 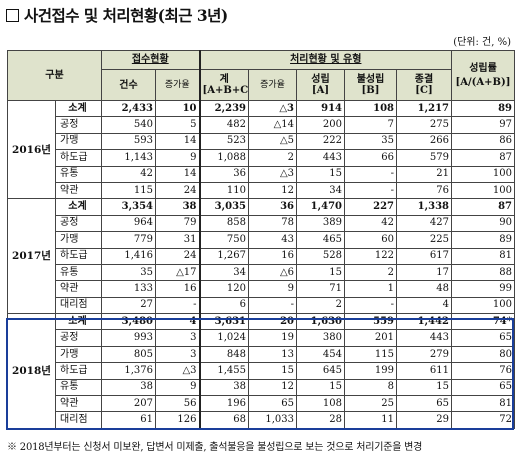 I want to click on cell-c: 611, so click(x=424, y=371).